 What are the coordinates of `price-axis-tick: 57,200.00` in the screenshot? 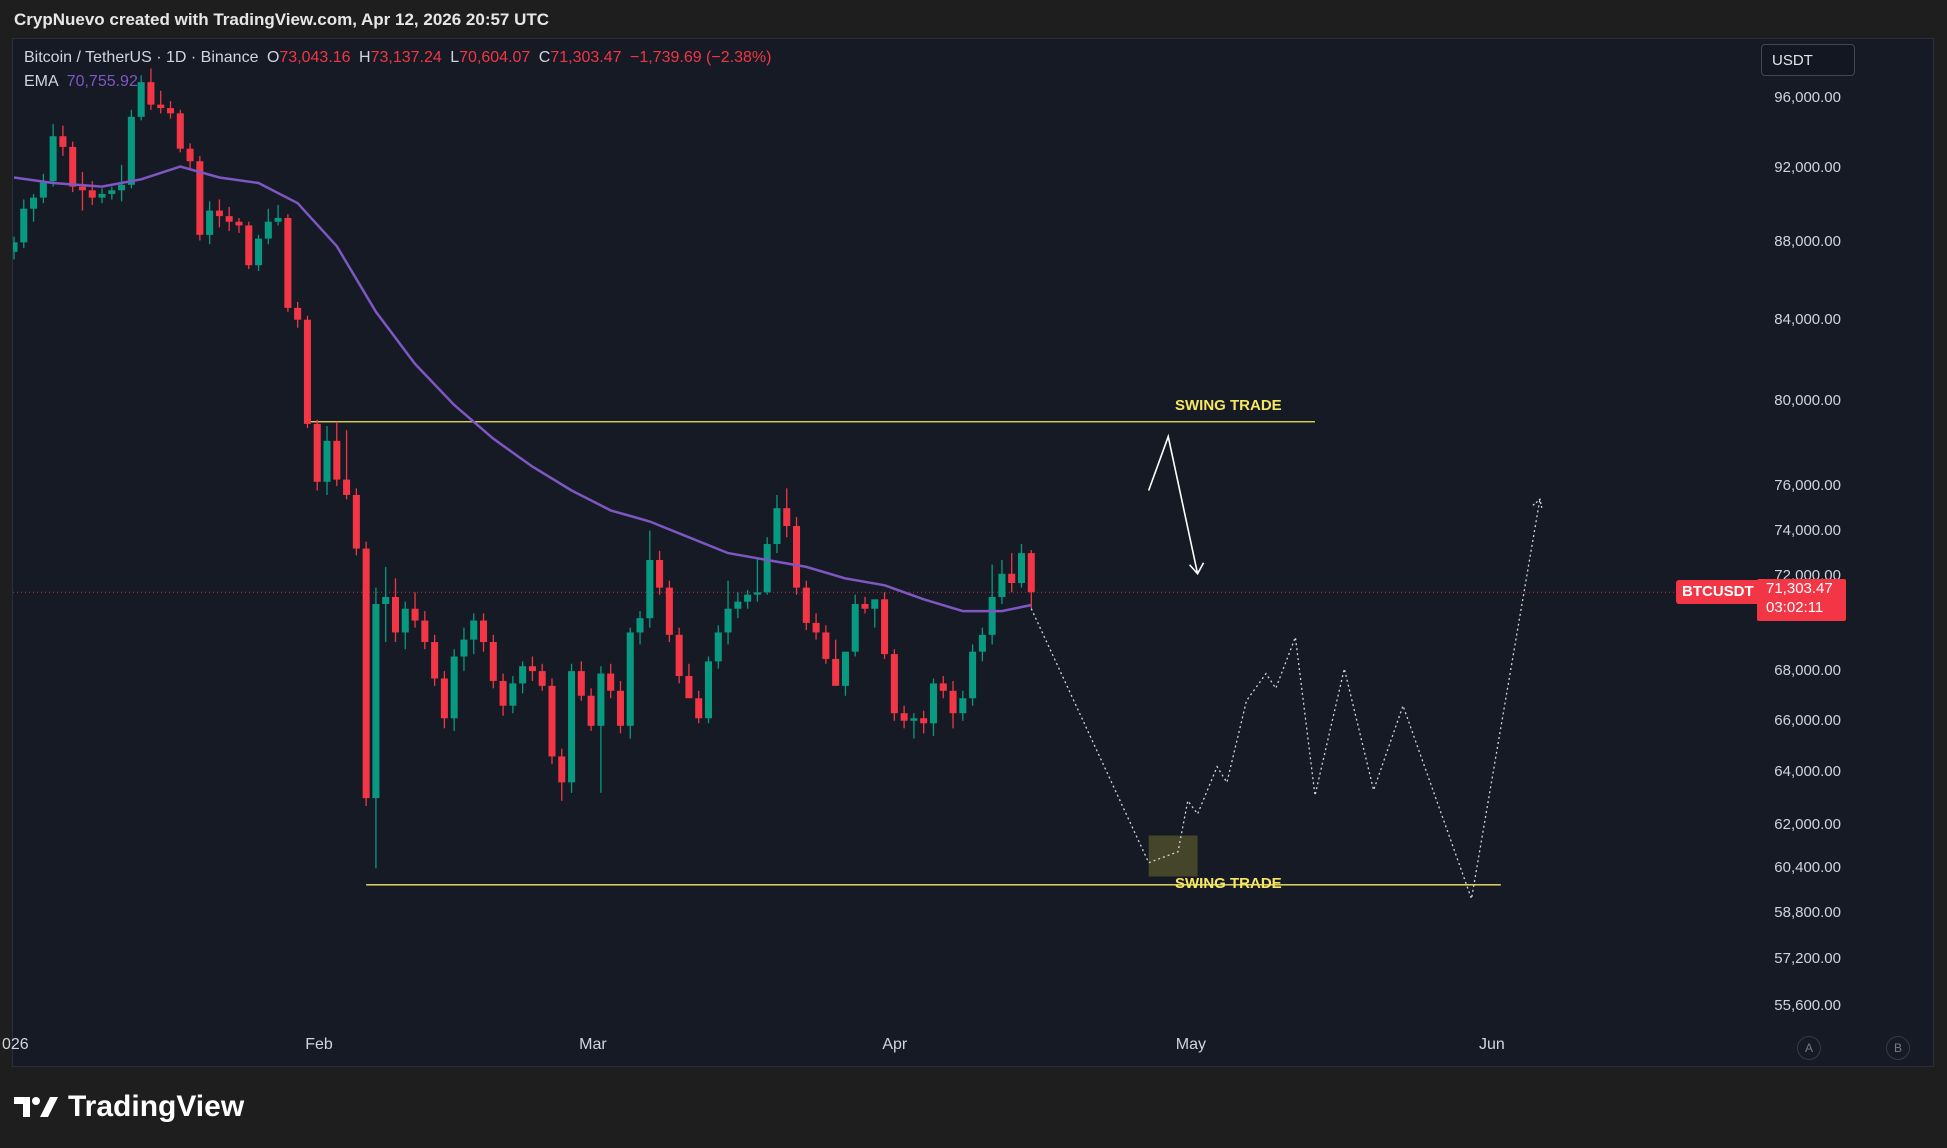 It's located at (1807, 958).